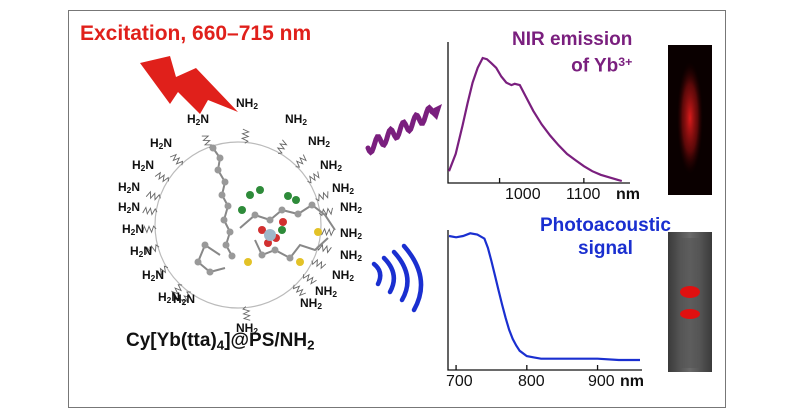 The width and height of the screenshot is (800, 419). What do you see at coordinates (572, 53) in the screenshot?
I see `nir-emission-title: NIR emission of Yb3+` at bounding box center [572, 53].